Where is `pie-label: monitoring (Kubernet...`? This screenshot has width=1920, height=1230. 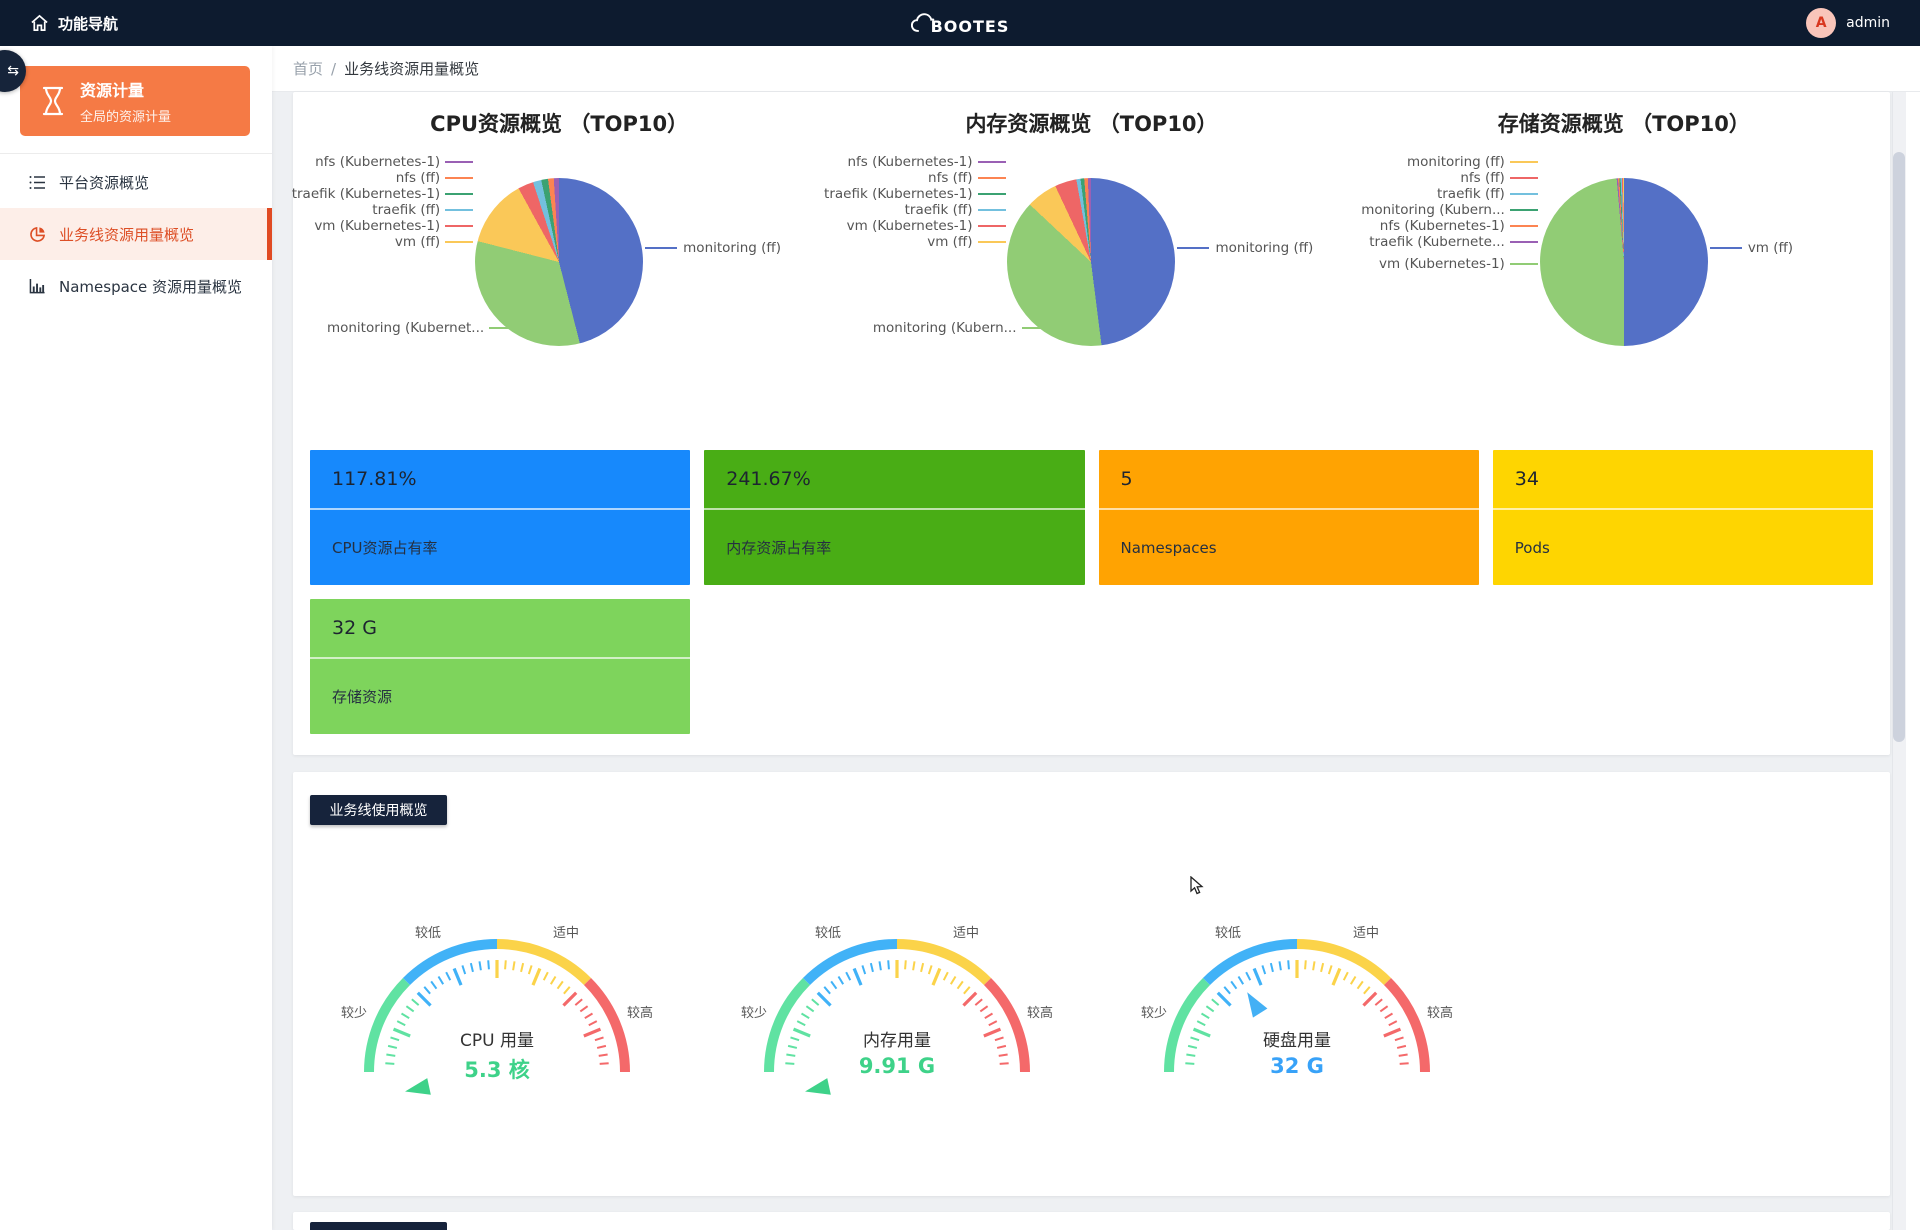 pie-label: monitoring (Kubernet... is located at coordinates (421, 328).